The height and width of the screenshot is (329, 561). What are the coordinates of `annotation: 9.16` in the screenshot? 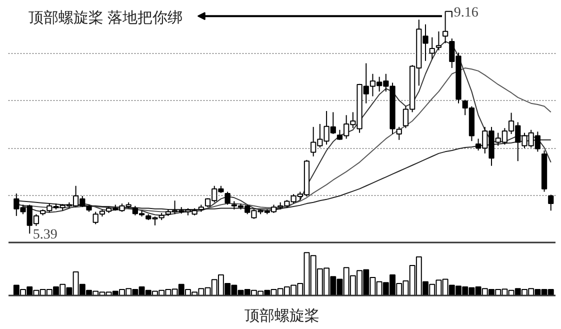 It's located at (466, 12).